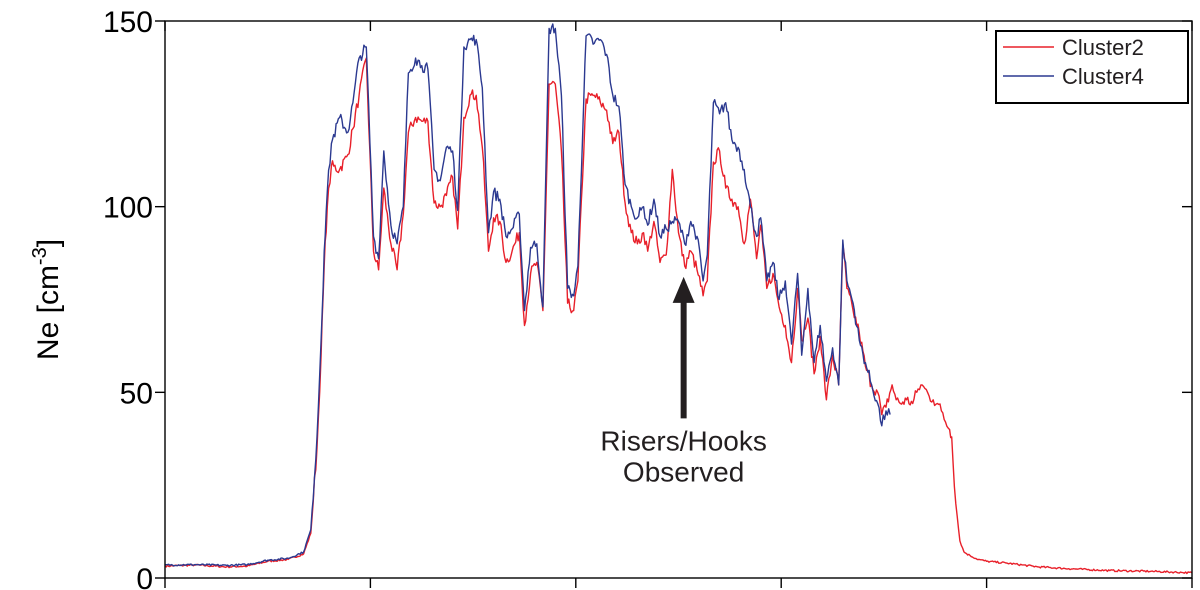  Describe the element at coordinates (144, 576) in the screenshot. I see `y-tick-label-0: 0` at that location.